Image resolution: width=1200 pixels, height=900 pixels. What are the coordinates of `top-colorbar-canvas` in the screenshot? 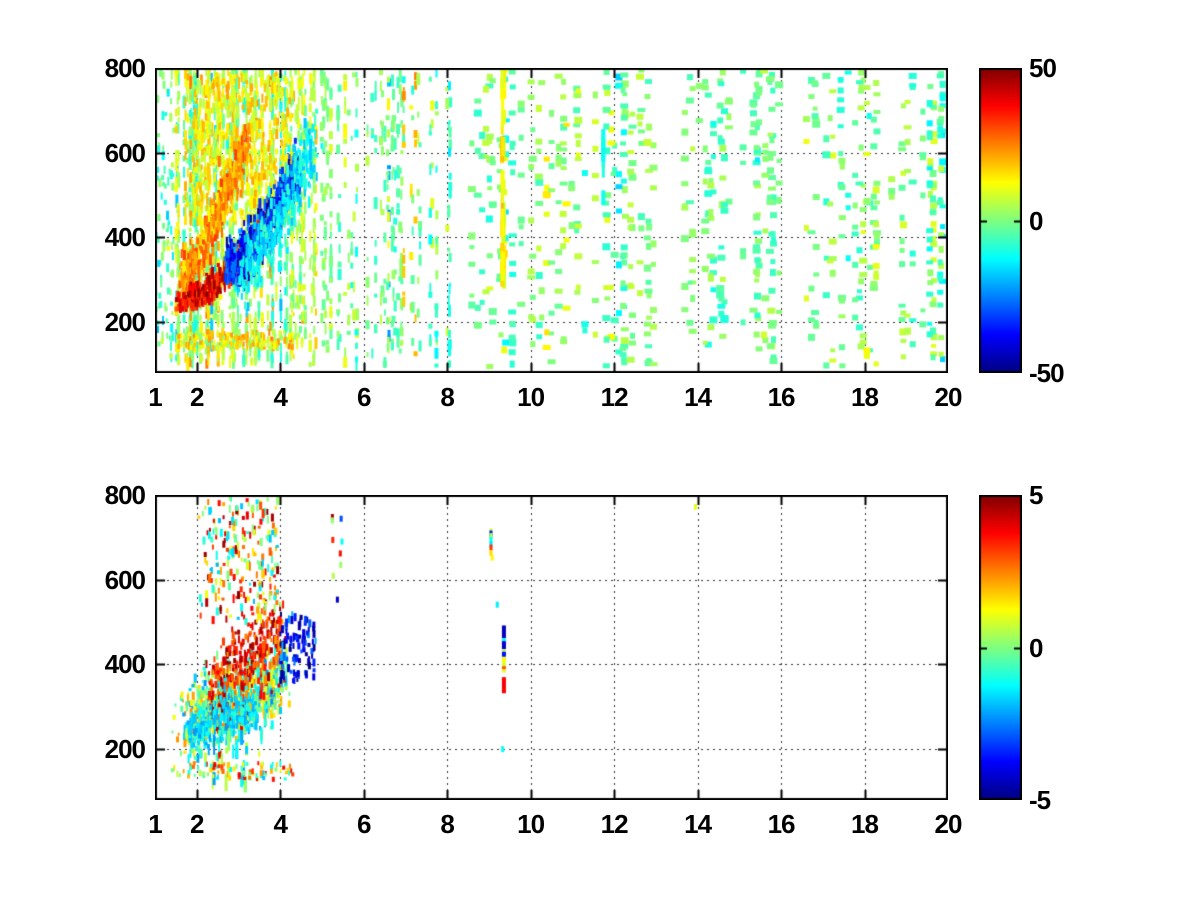 It's located at (1000, 220).